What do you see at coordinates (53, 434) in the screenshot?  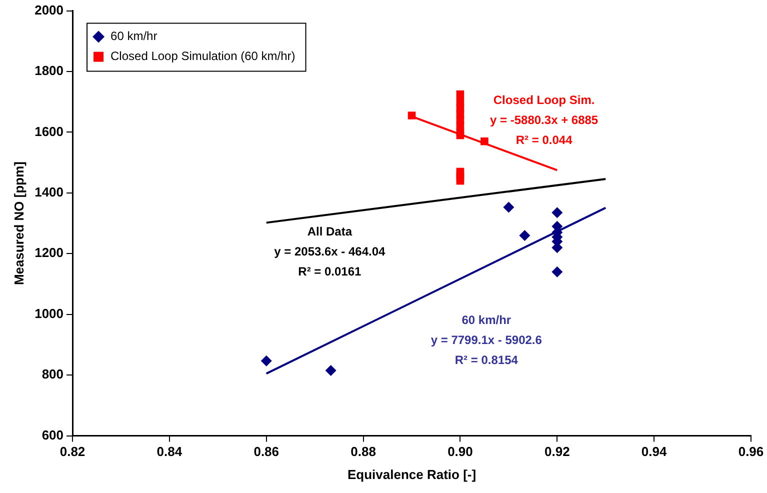 I see `y-tick-label: 600` at bounding box center [53, 434].